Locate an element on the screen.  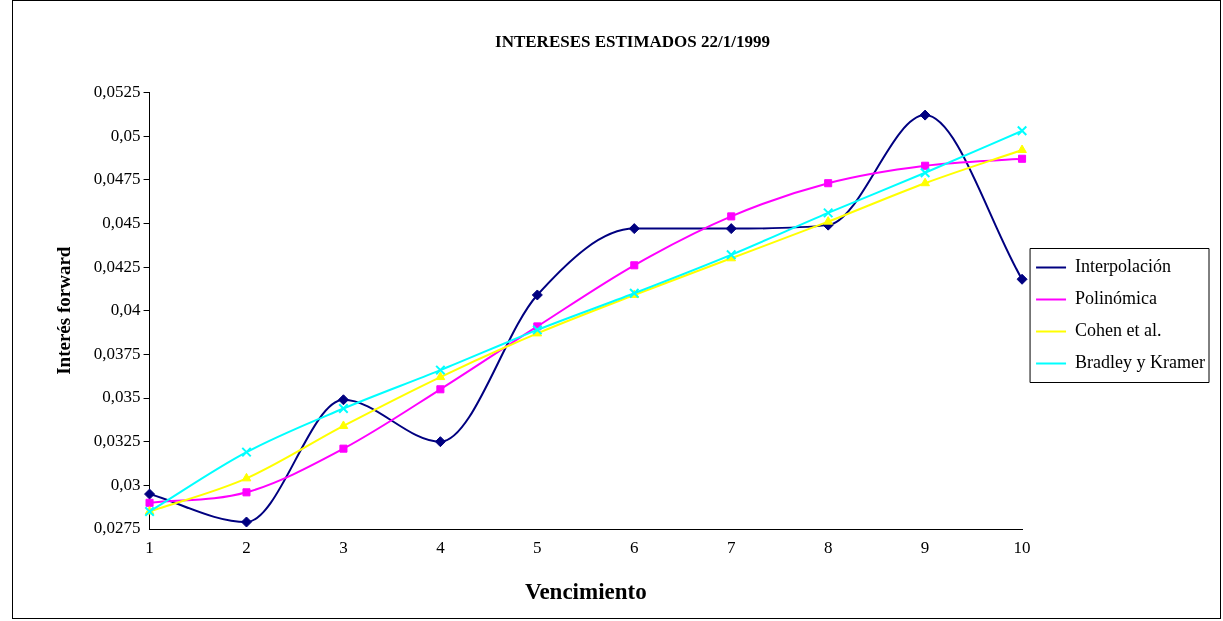
y-axis-title: Interés forward is located at coordinates (64, 310).